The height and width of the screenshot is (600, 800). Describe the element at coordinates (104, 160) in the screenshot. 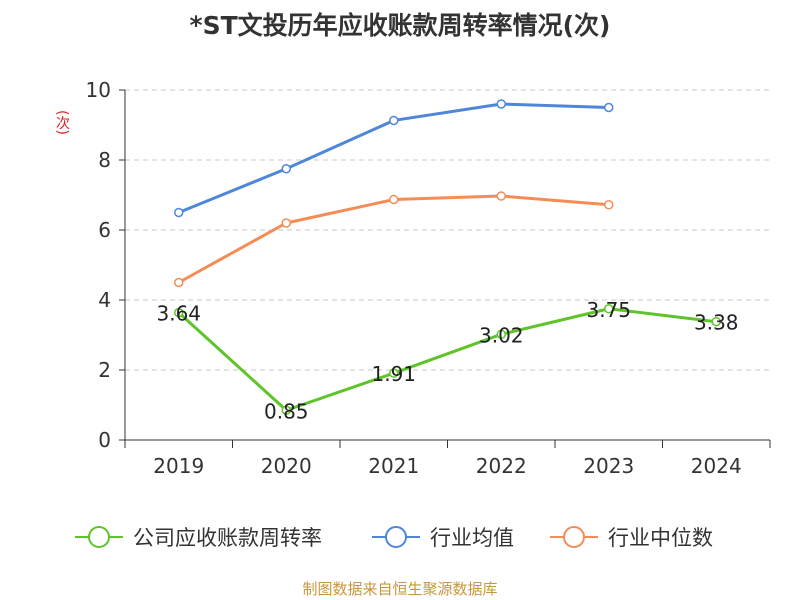

I see `y-tick-label: 8` at that location.